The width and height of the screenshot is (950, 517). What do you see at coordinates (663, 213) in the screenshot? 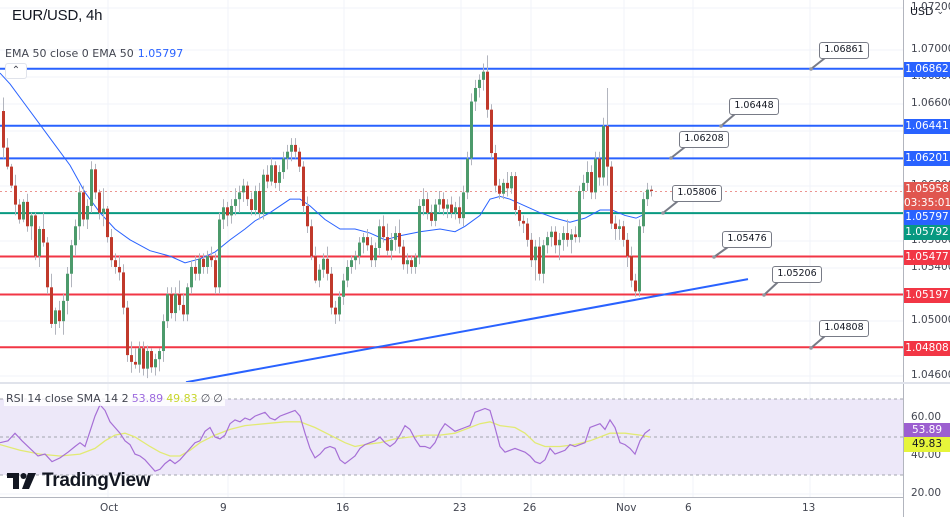
I see `callout-anchor` at bounding box center [663, 213].